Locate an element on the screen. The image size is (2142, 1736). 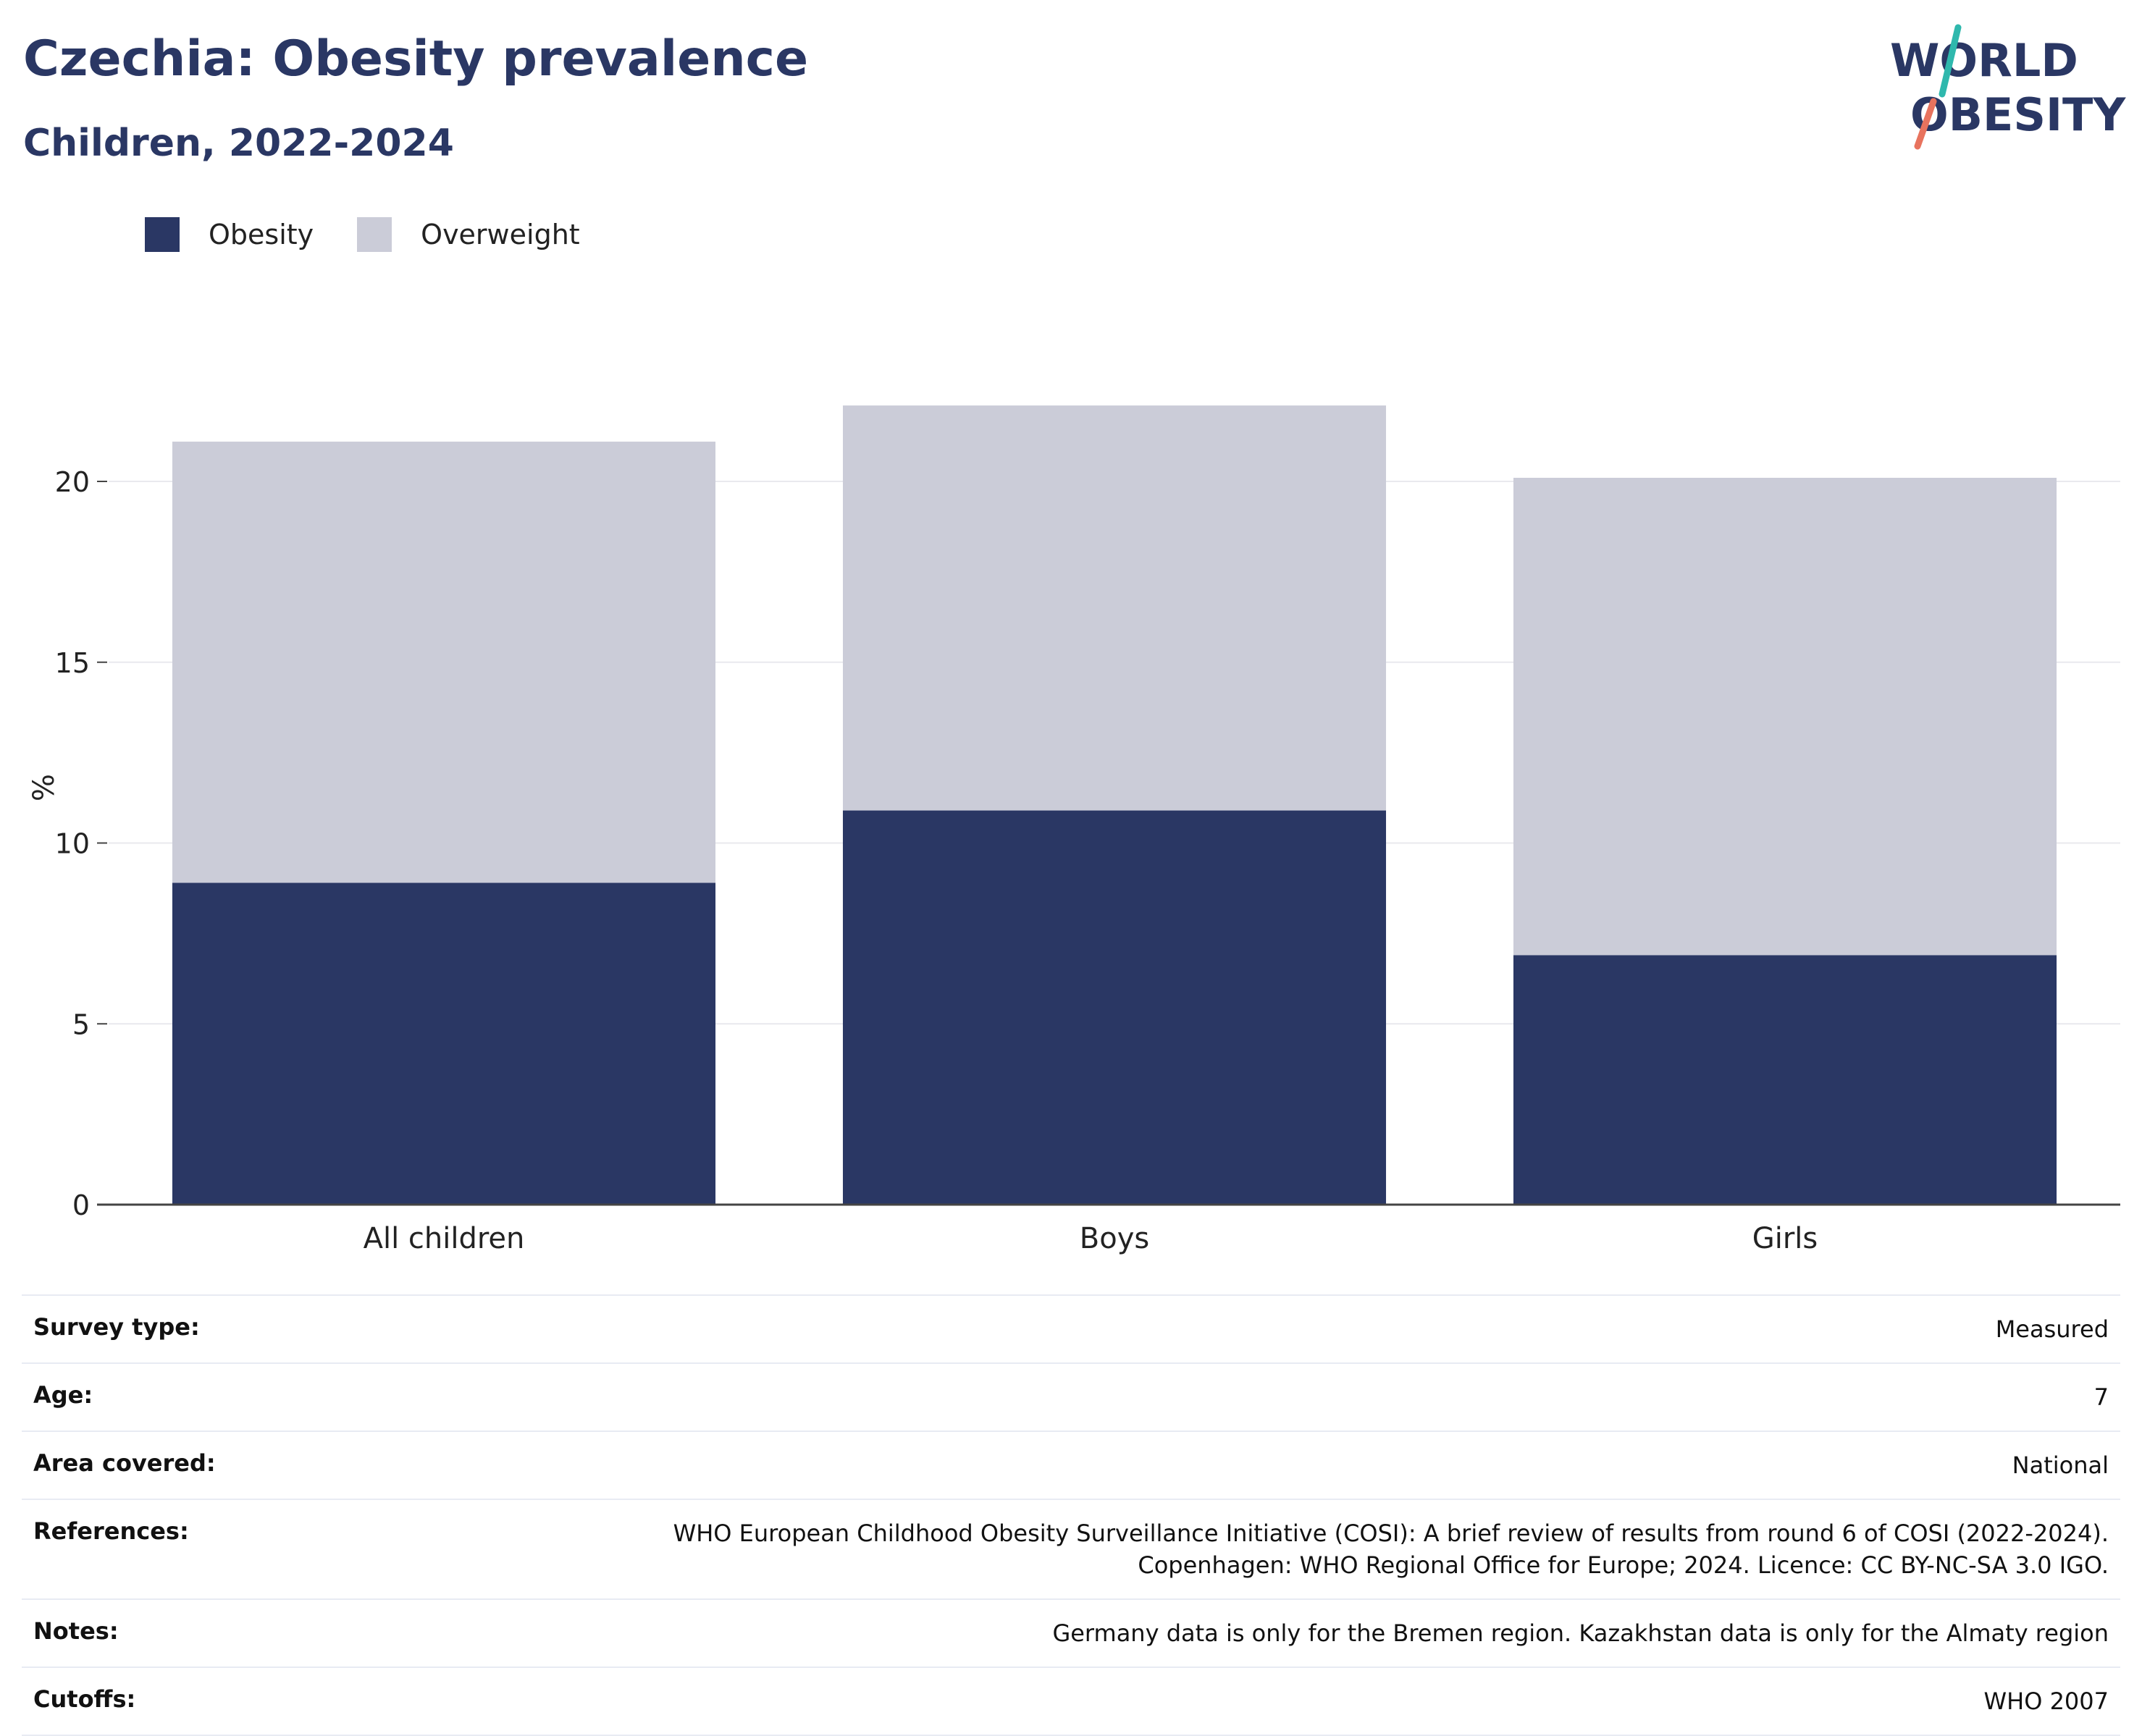
meta-value: 7 is located at coordinates (1227, 1397).